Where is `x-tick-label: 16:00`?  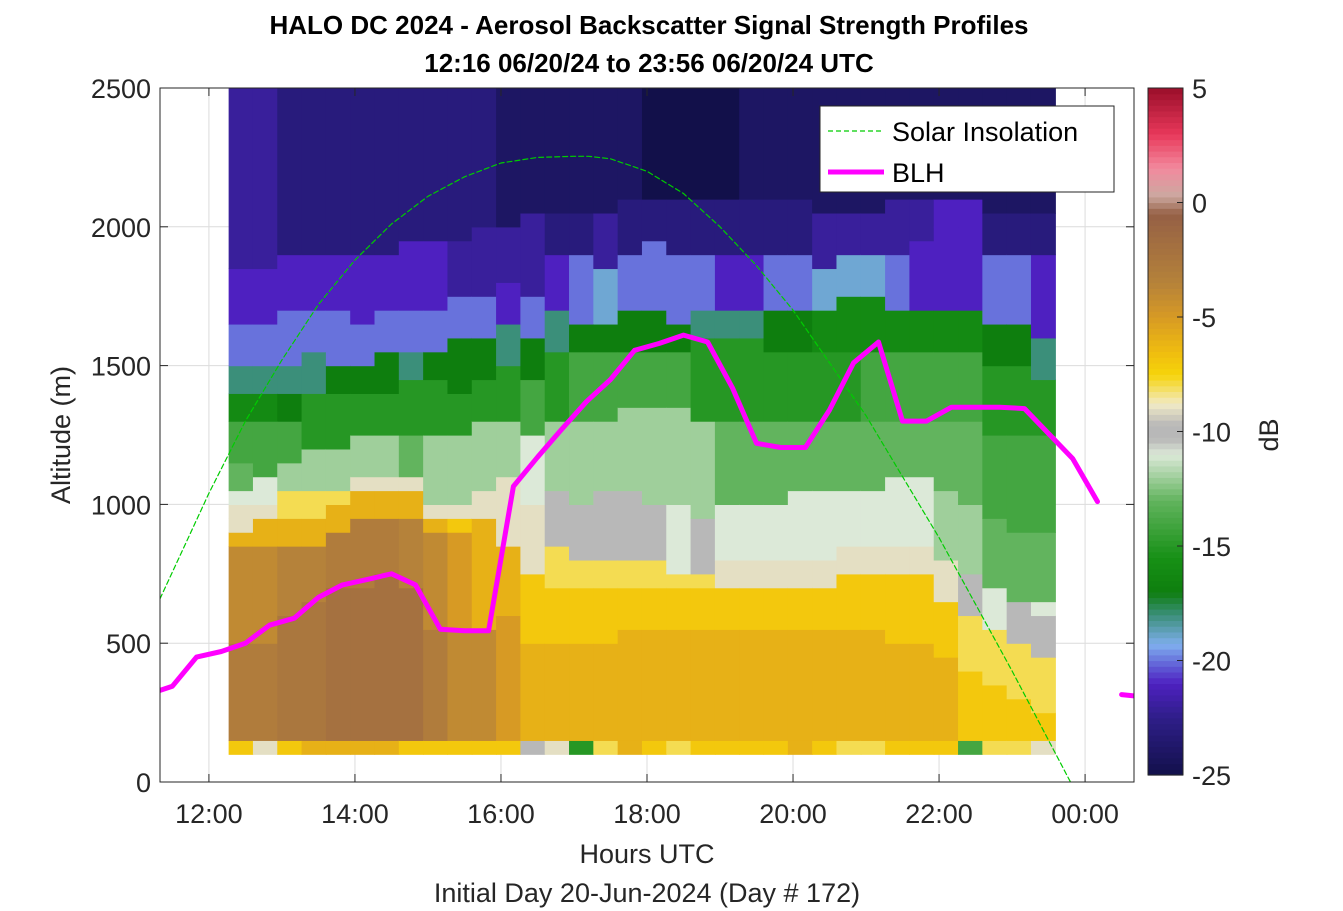
x-tick-label: 16:00 is located at coordinates (501, 814).